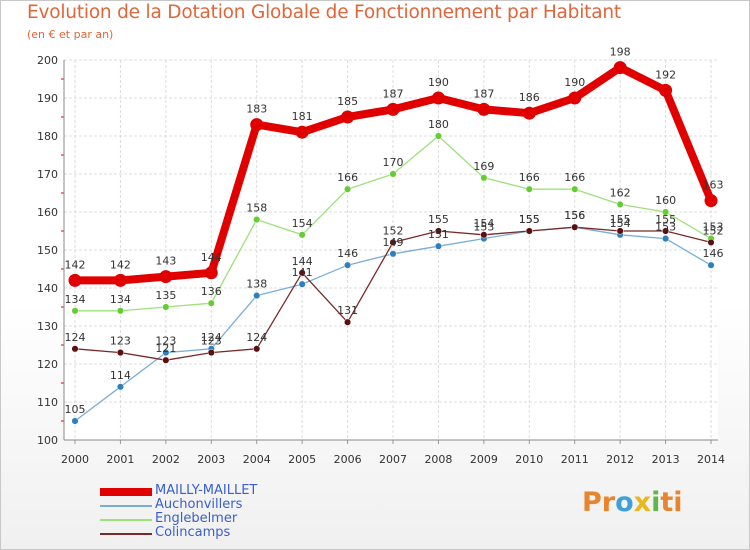 The image size is (750, 550). Describe the element at coordinates (620, 192) in the screenshot. I see `data-label: 162` at that location.